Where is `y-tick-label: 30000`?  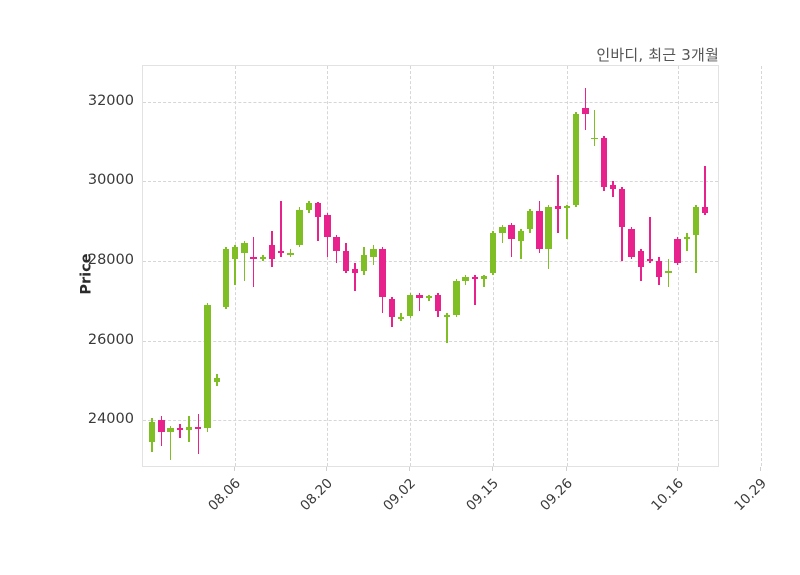 y-tick-label: 30000 is located at coordinates (110, 180).